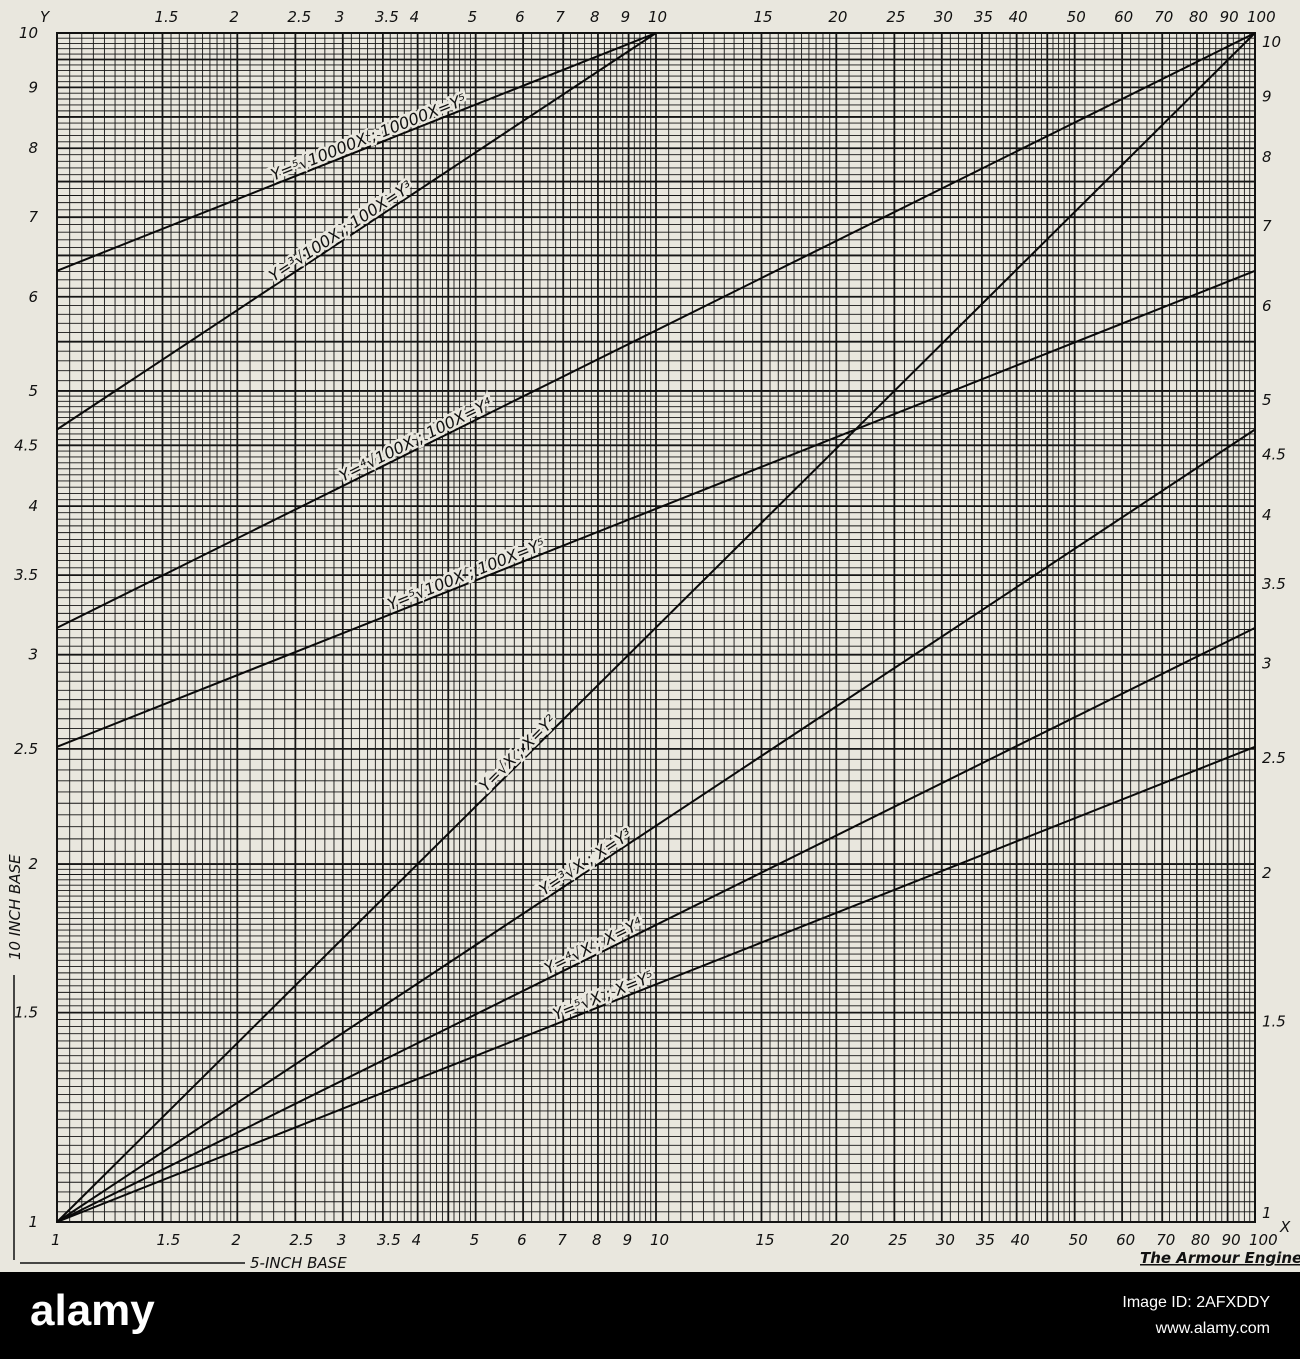 This screenshot has height=1359, width=1300. I want to click on y-tick-label-left: 3.5, so click(26, 575).